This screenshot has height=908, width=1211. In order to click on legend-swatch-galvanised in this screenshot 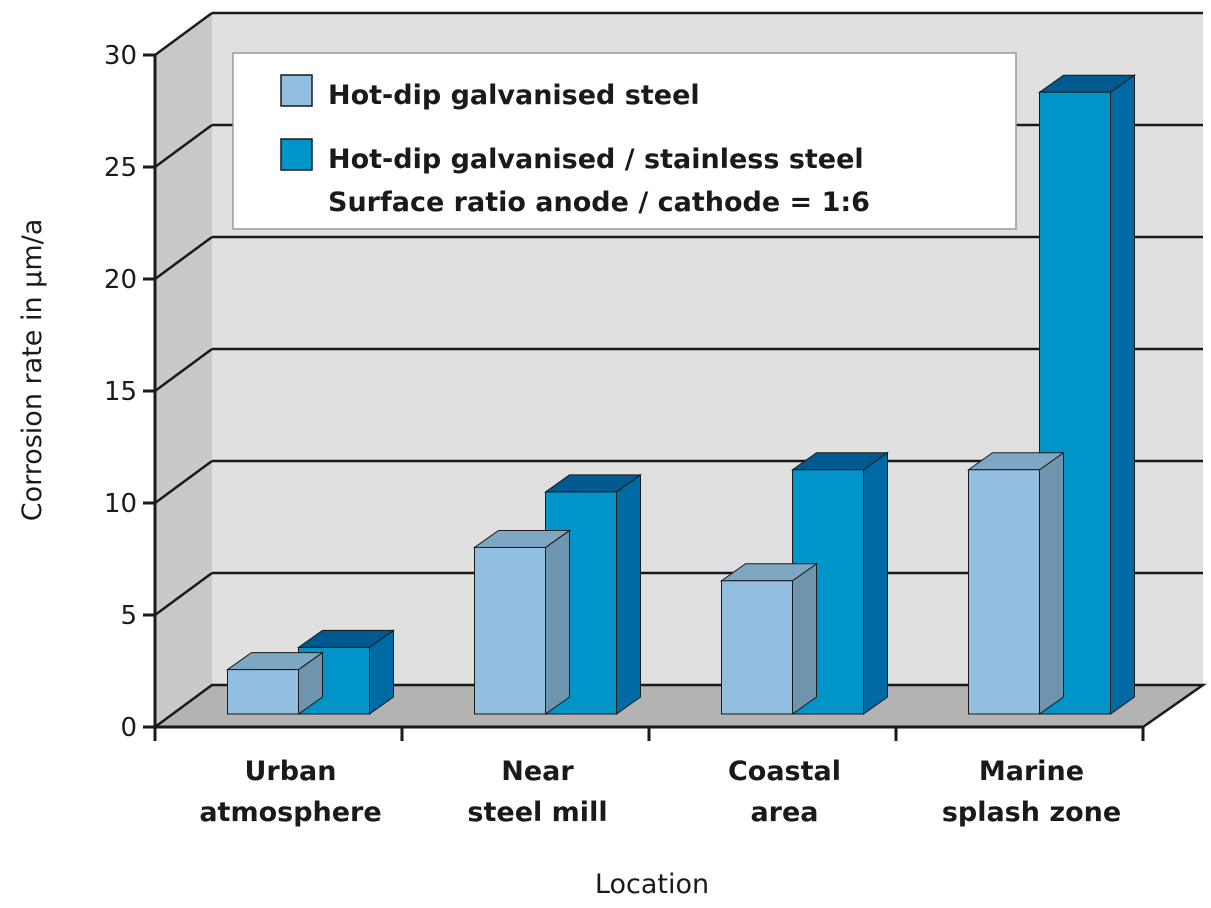, I will do `click(296, 90)`.